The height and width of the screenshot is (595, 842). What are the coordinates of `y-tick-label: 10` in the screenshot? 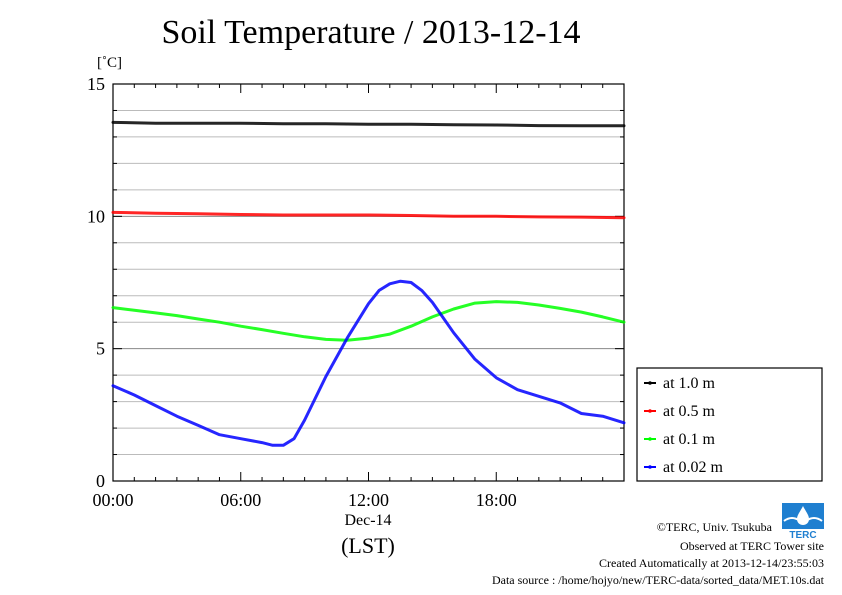 It's located at (96, 216).